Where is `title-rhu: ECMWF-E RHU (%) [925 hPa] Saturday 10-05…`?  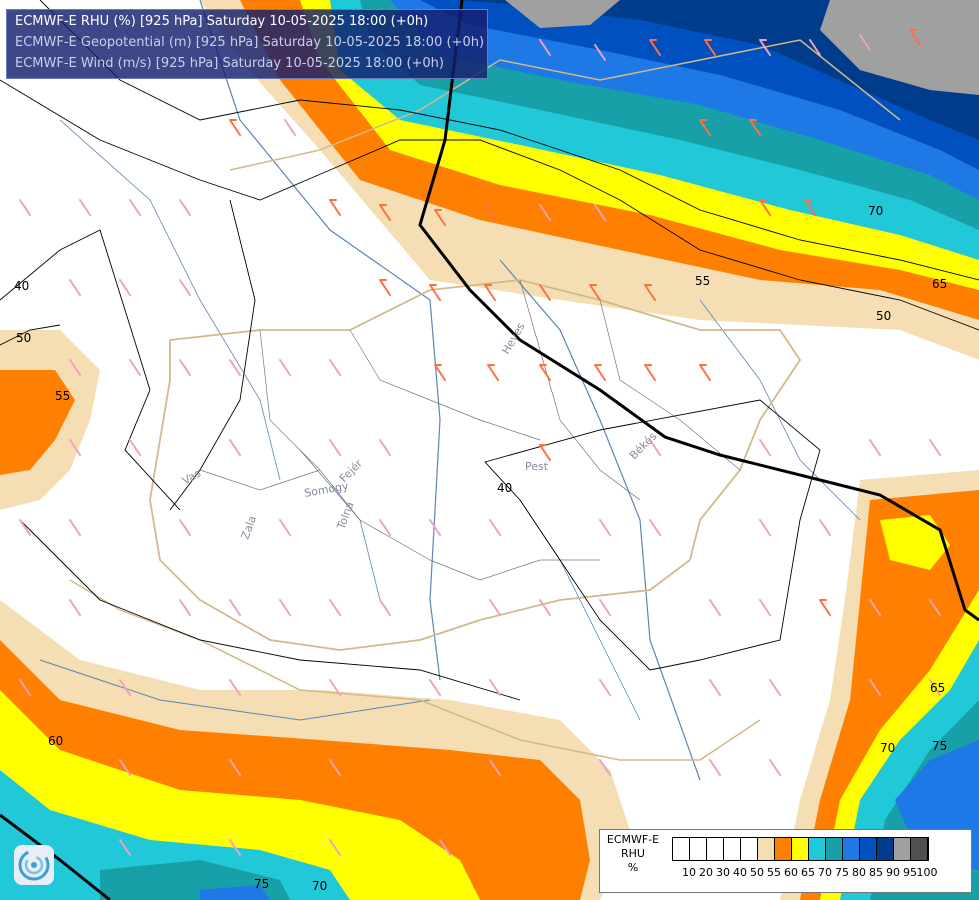 title-rhu: ECMWF-E RHU (%) [925 hPa] Saturday 10-05… is located at coordinates (222, 21).